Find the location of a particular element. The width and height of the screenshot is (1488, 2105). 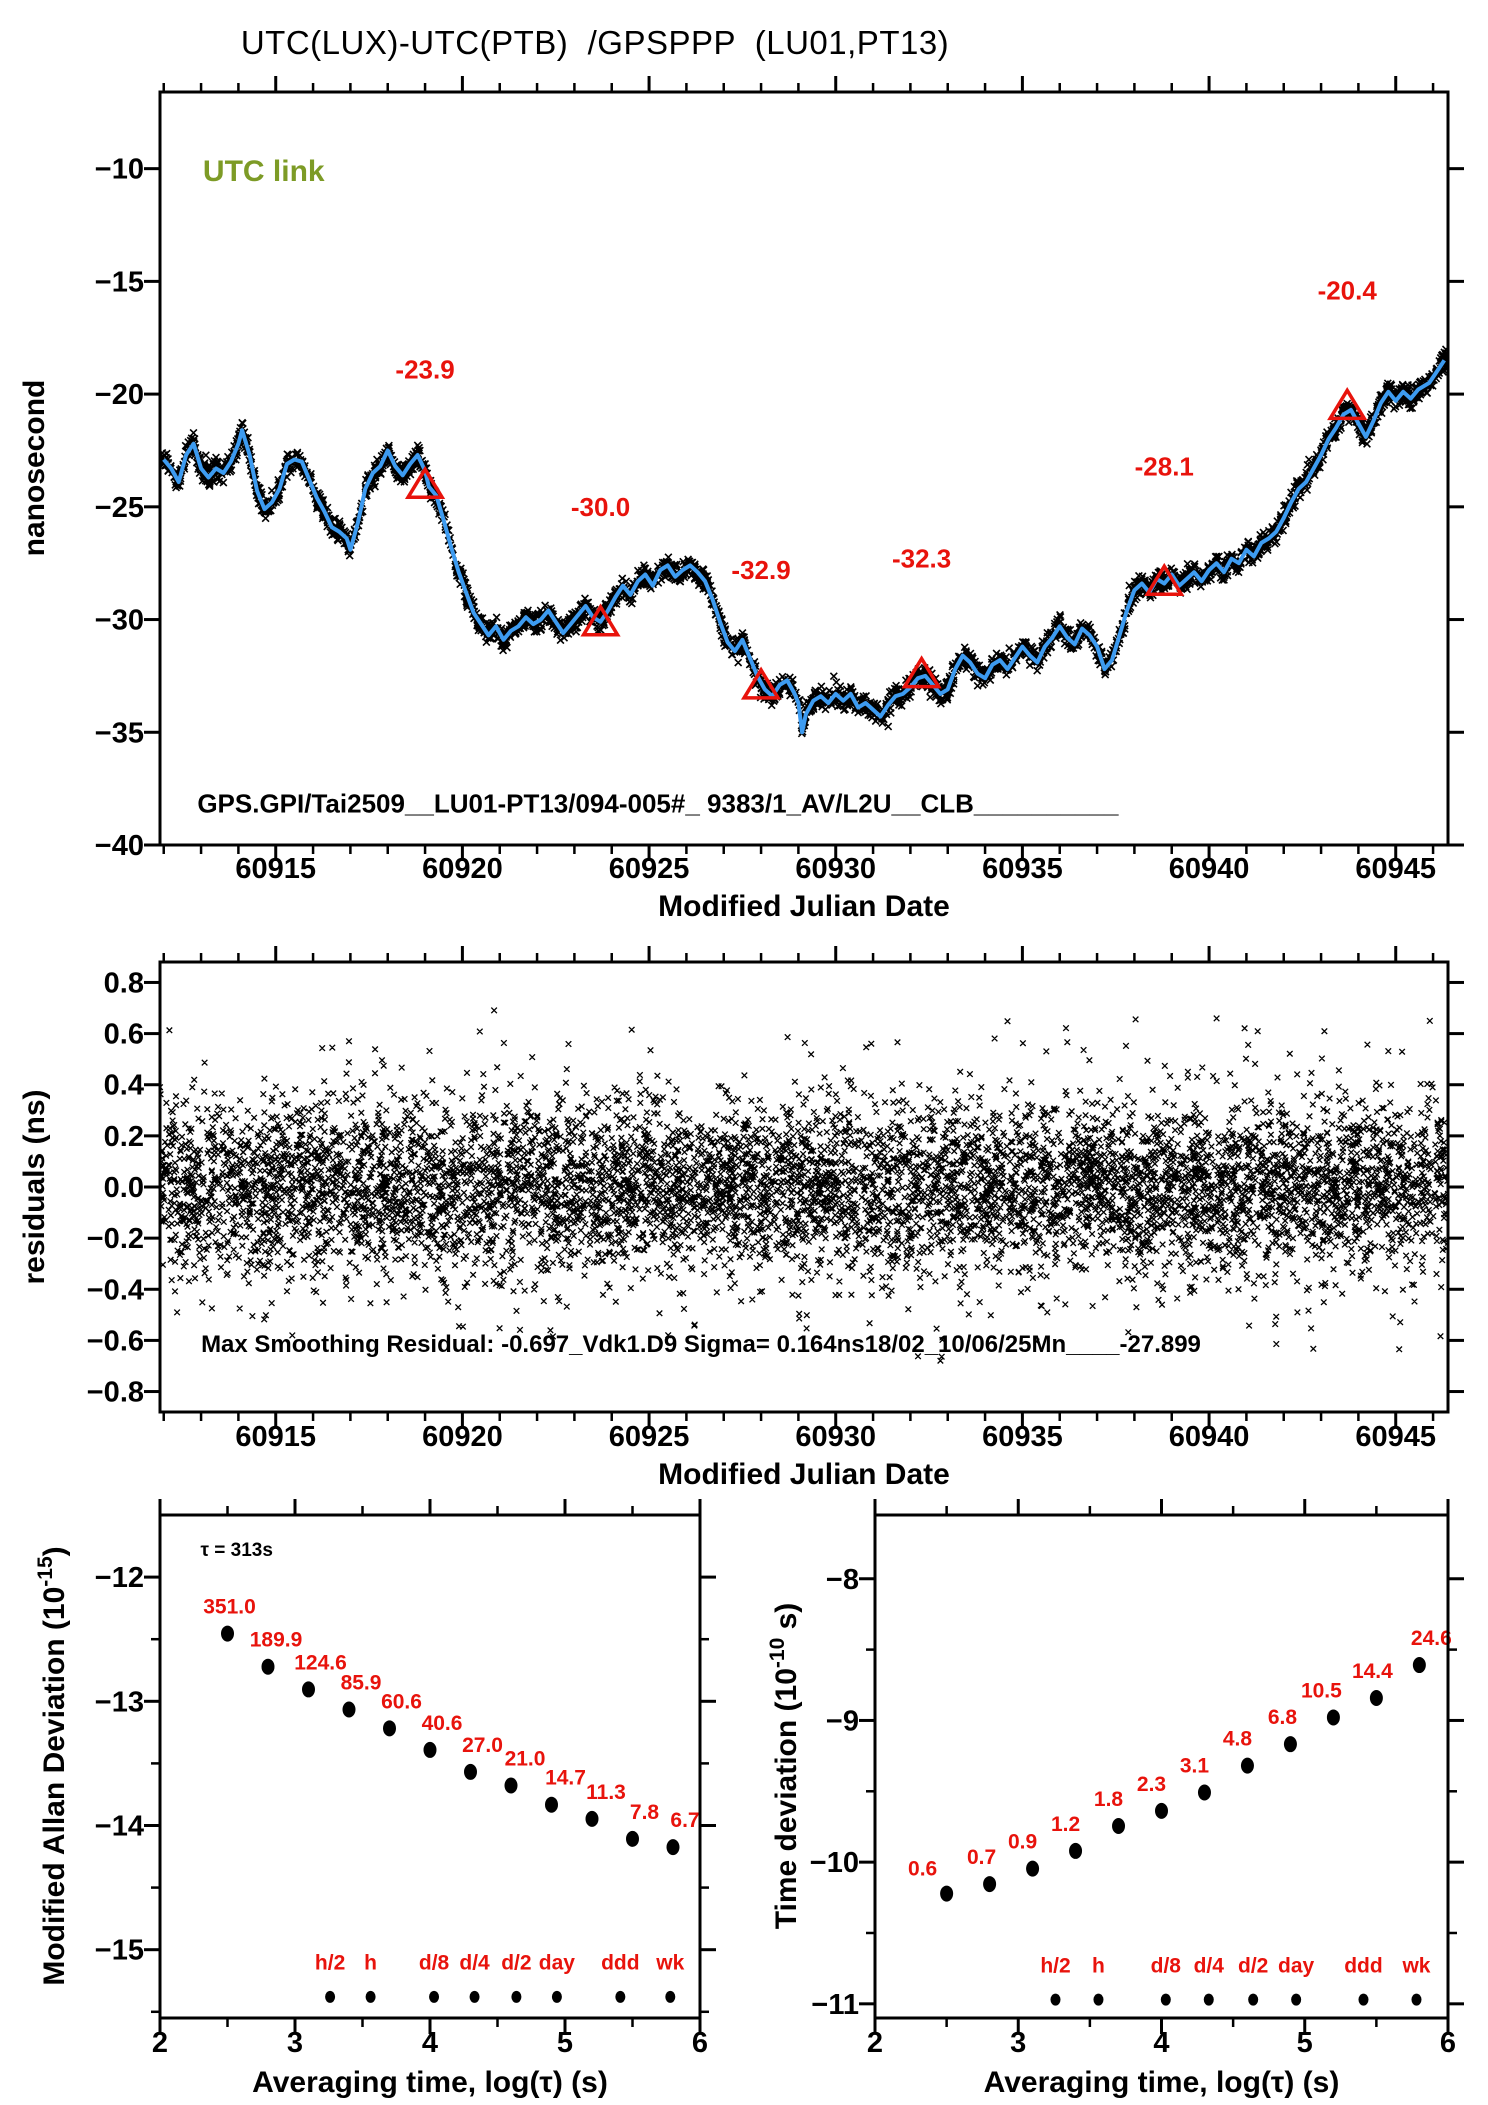

deviation-value-label: 4.8 is located at coordinates (1238, 1739).